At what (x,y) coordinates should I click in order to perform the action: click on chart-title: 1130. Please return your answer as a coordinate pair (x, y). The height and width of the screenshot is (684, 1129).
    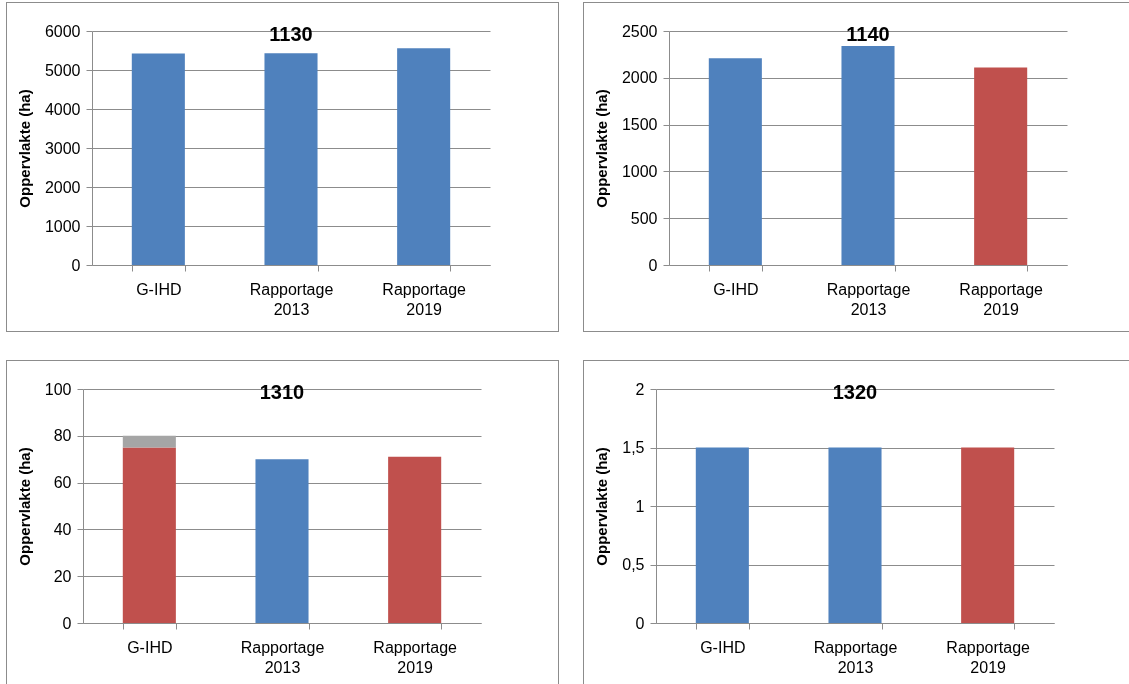
    Looking at the image, I should click on (291, 34).